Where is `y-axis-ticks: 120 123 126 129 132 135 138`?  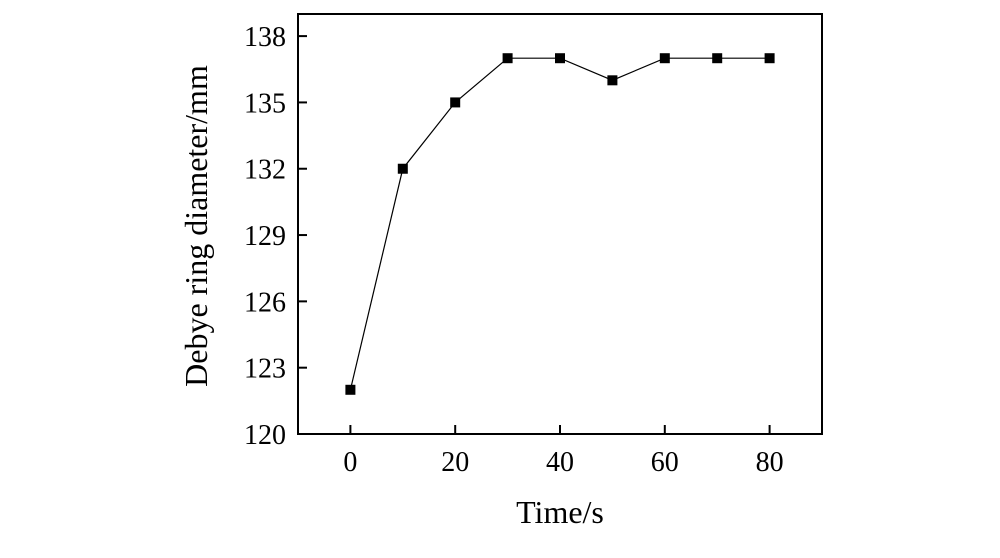
y-axis-ticks: 120 123 126 129 132 135 138 is located at coordinates (275, 236).